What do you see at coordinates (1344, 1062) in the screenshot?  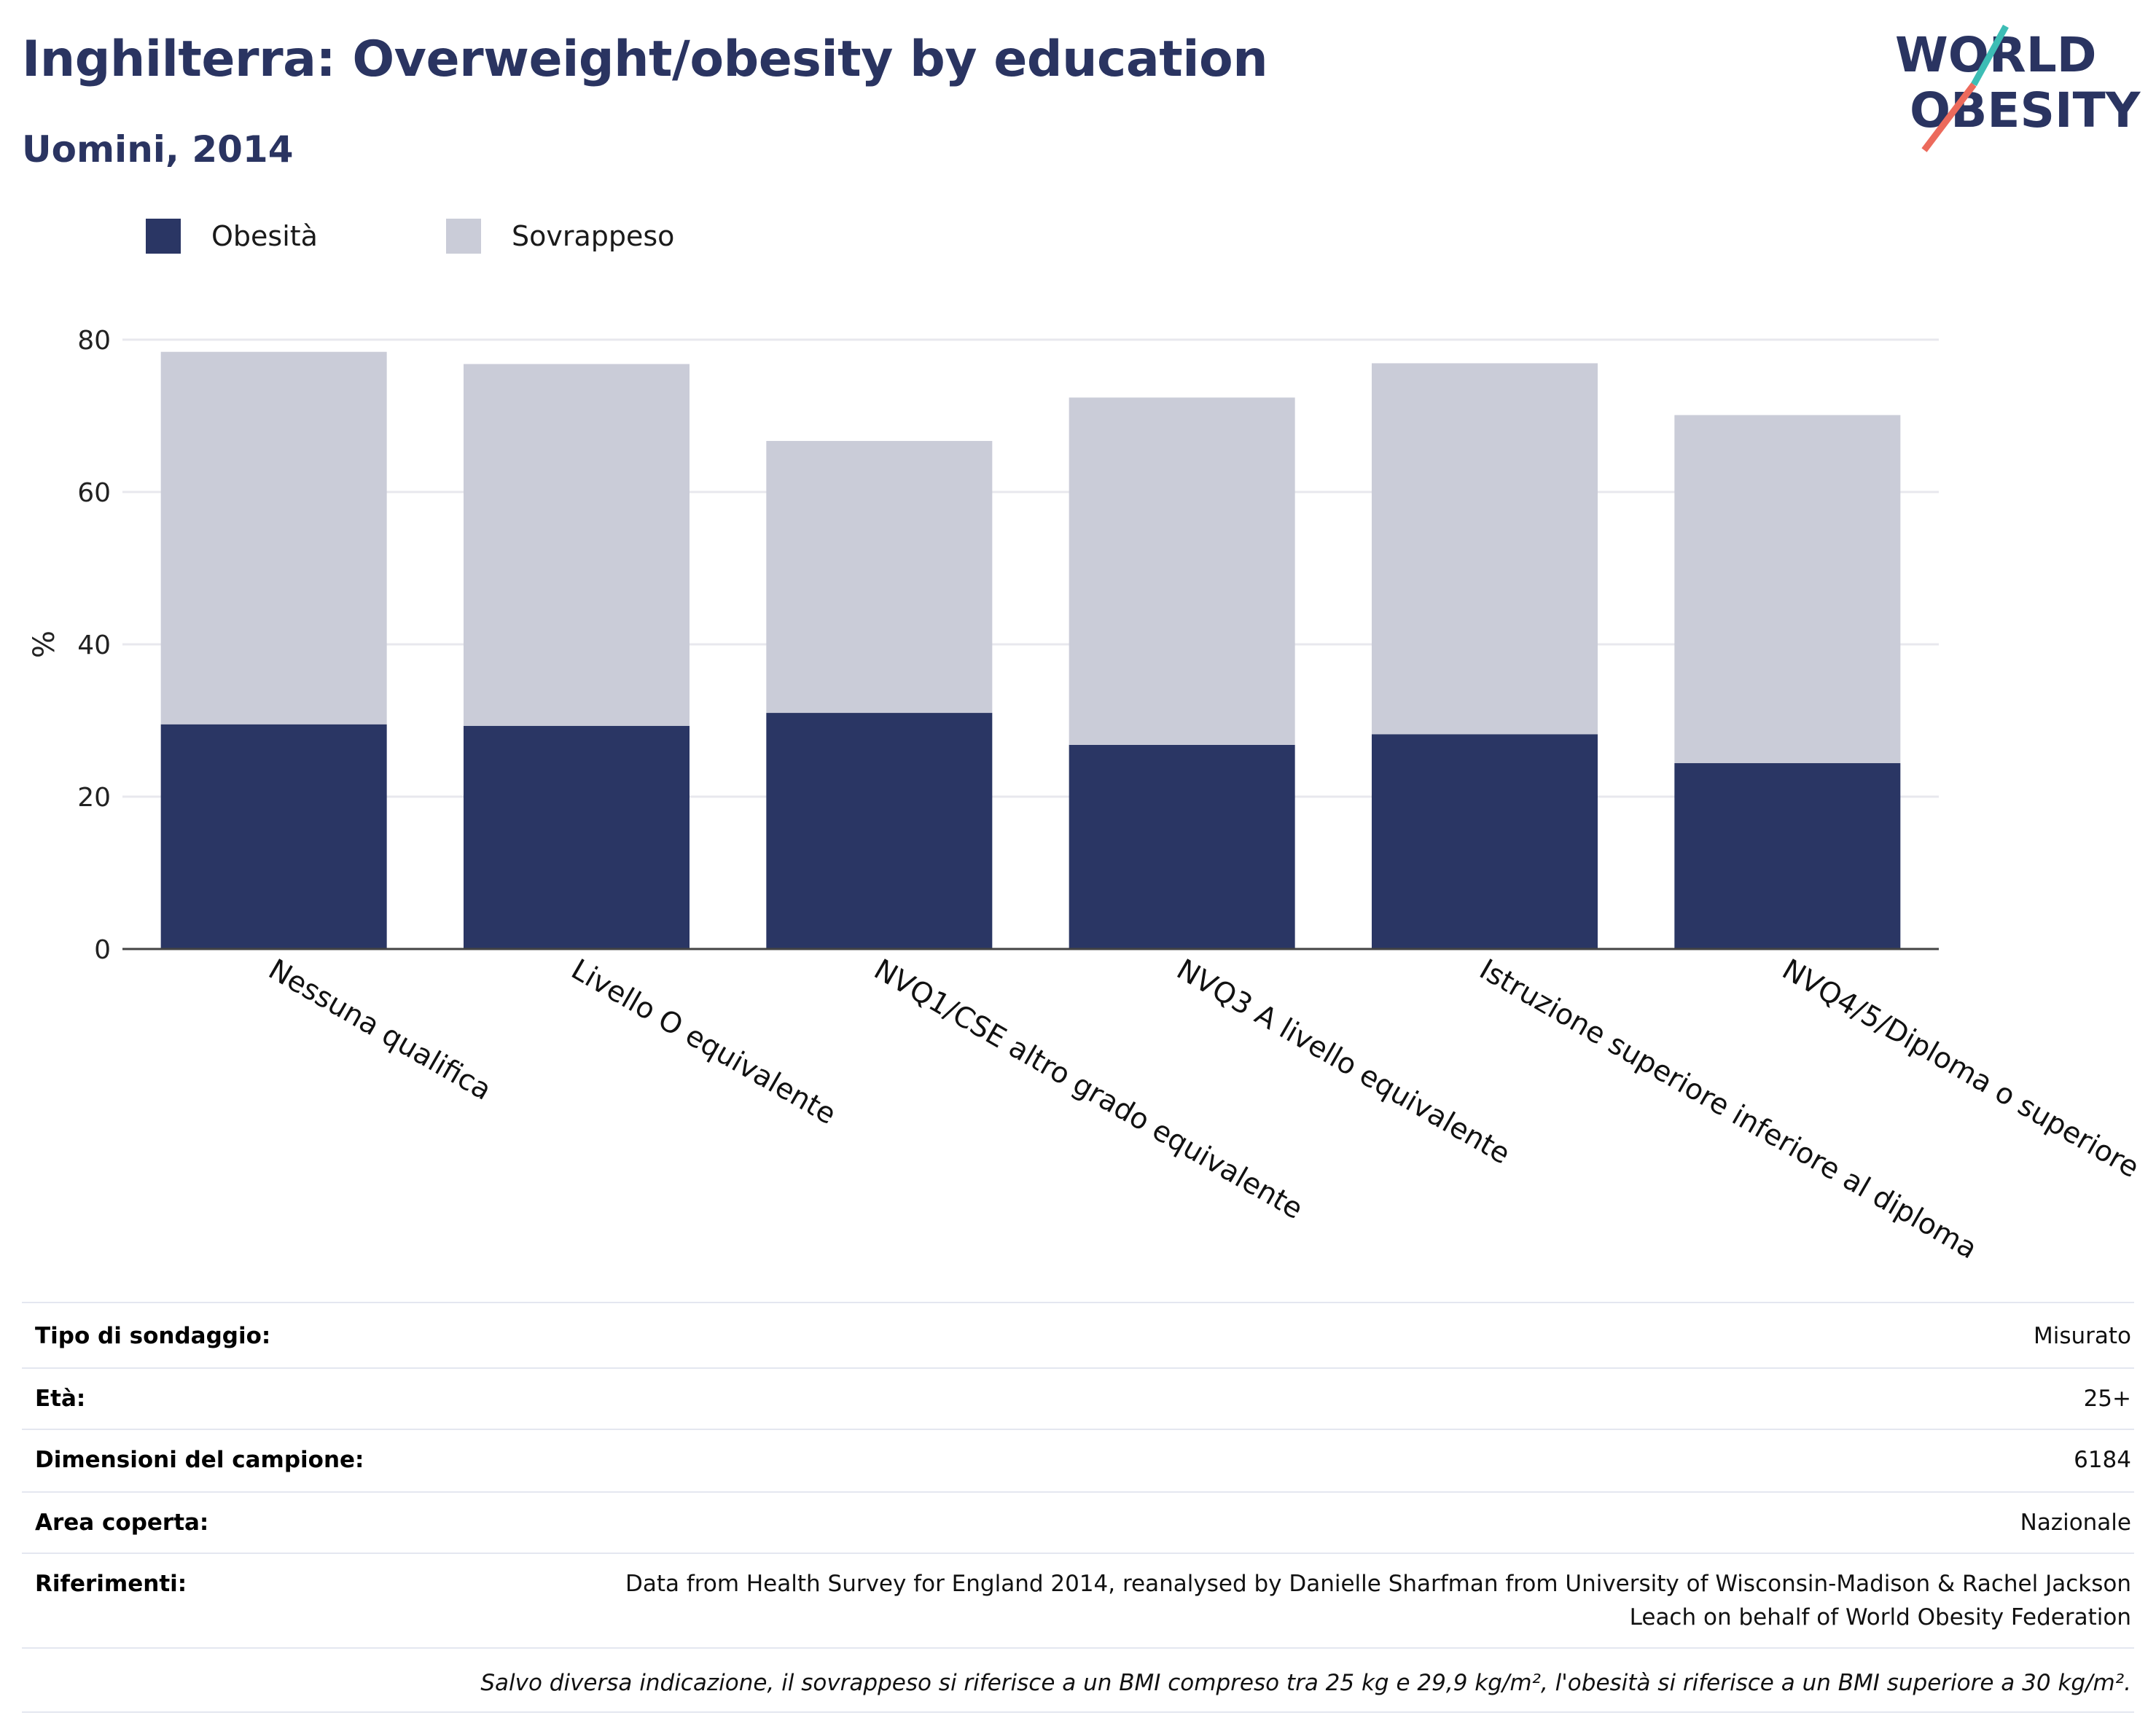 I see `x-tick-label: NVQ3 A livello equivalente` at bounding box center [1344, 1062].